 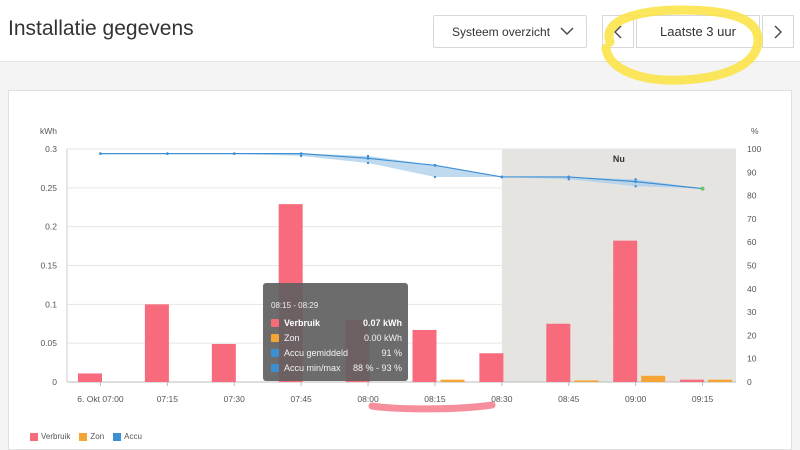 What do you see at coordinates (752, 219) in the screenshot?
I see `y-right-tick-label: 70` at bounding box center [752, 219].